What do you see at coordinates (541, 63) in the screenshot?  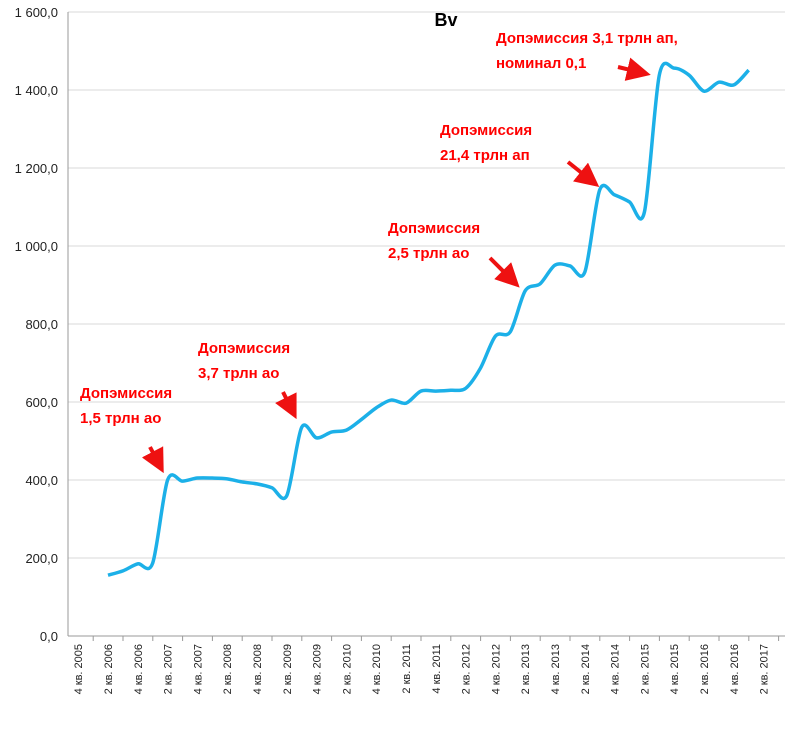 I see `annotation: номинал 0,1` at bounding box center [541, 63].